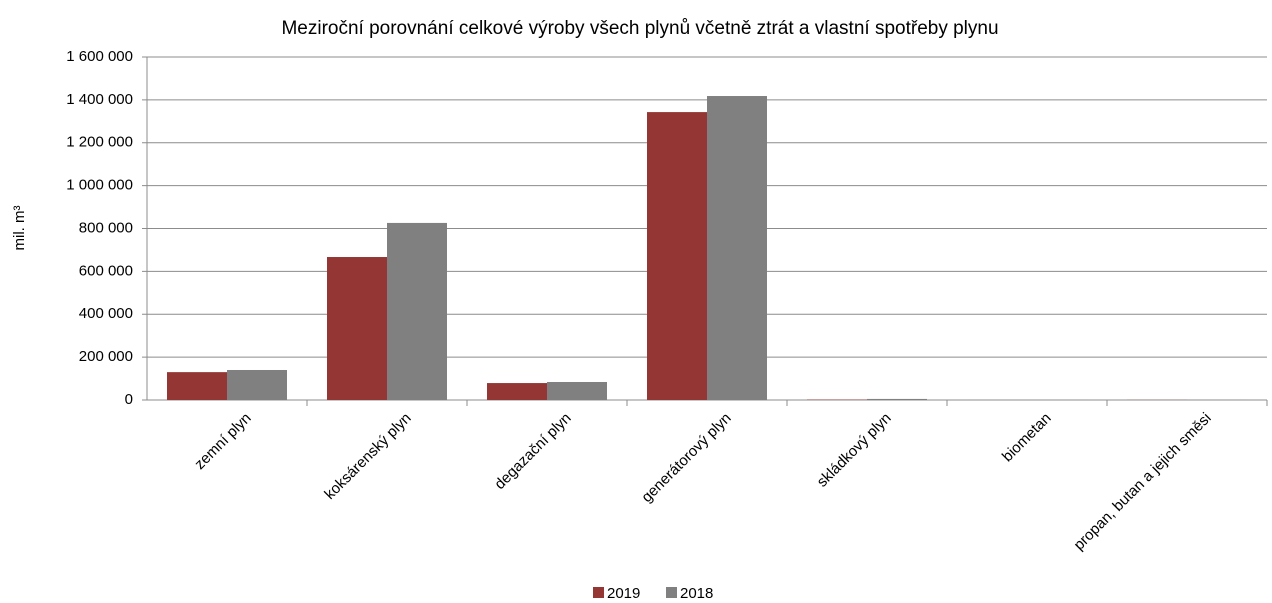 The width and height of the screenshot is (1272, 603). Describe the element at coordinates (106, 356) in the screenshot. I see `y-tick-label: 200 000` at that location.